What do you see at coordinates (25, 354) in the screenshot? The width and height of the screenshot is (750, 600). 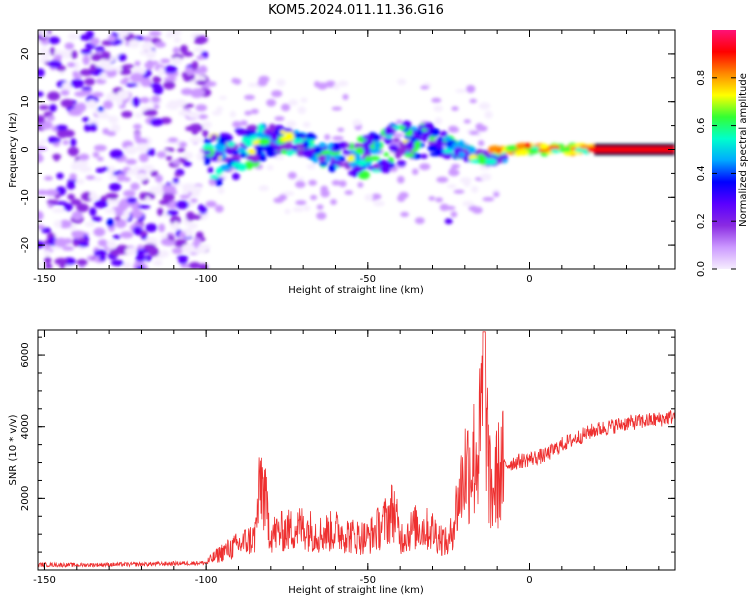 I see `y-tick-label: 6000` at bounding box center [25, 354].